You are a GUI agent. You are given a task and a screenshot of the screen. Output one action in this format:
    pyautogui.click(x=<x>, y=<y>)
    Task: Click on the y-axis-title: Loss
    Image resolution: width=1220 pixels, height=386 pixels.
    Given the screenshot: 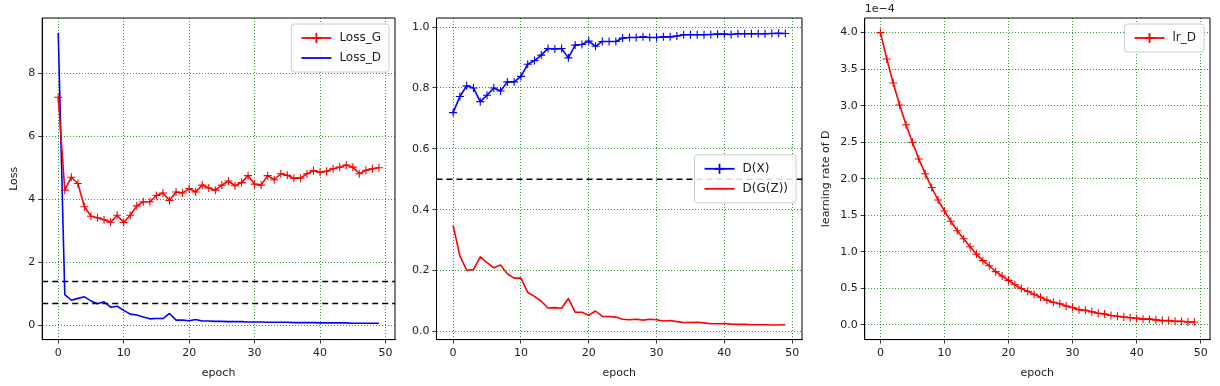 What is the action you would take?
    pyautogui.click(x=14, y=178)
    